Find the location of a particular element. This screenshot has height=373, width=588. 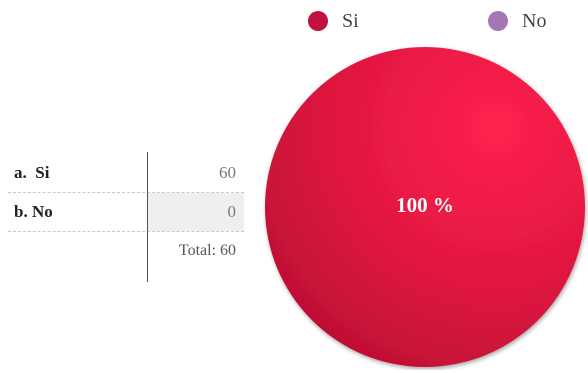

chart-legend: Si No is located at coordinates (443, 21).